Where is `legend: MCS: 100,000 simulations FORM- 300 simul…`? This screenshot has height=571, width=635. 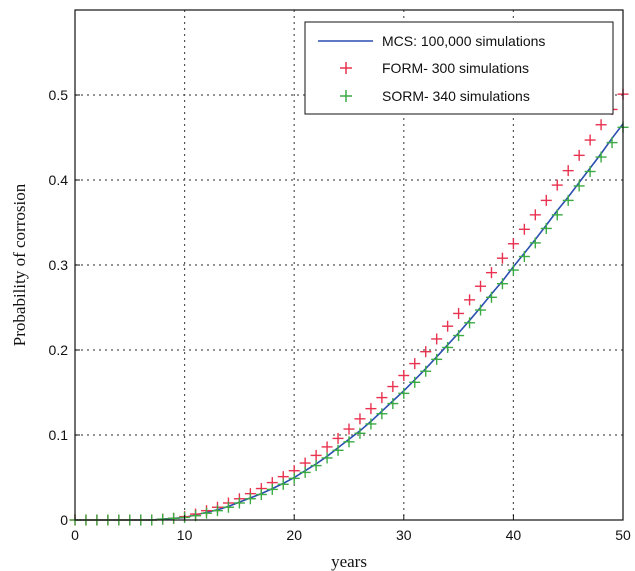
legend: MCS: 100,000 simulations FORM- 300 simul… is located at coordinates (459, 68).